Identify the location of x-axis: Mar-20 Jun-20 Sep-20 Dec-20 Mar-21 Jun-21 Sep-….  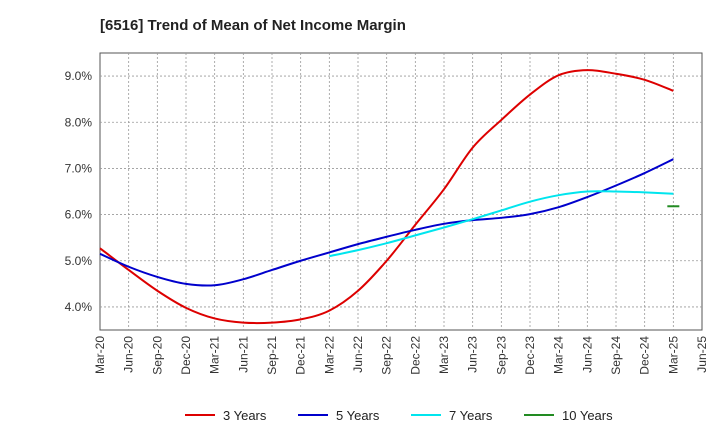
(401, 355).